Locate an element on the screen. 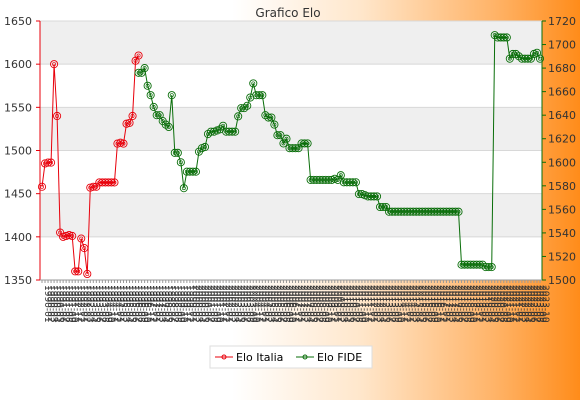 Image resolution: width=580 pixels, height=400 pixels. x-axis-tick-label: 2002-02 is located at coordinates (231, 304).